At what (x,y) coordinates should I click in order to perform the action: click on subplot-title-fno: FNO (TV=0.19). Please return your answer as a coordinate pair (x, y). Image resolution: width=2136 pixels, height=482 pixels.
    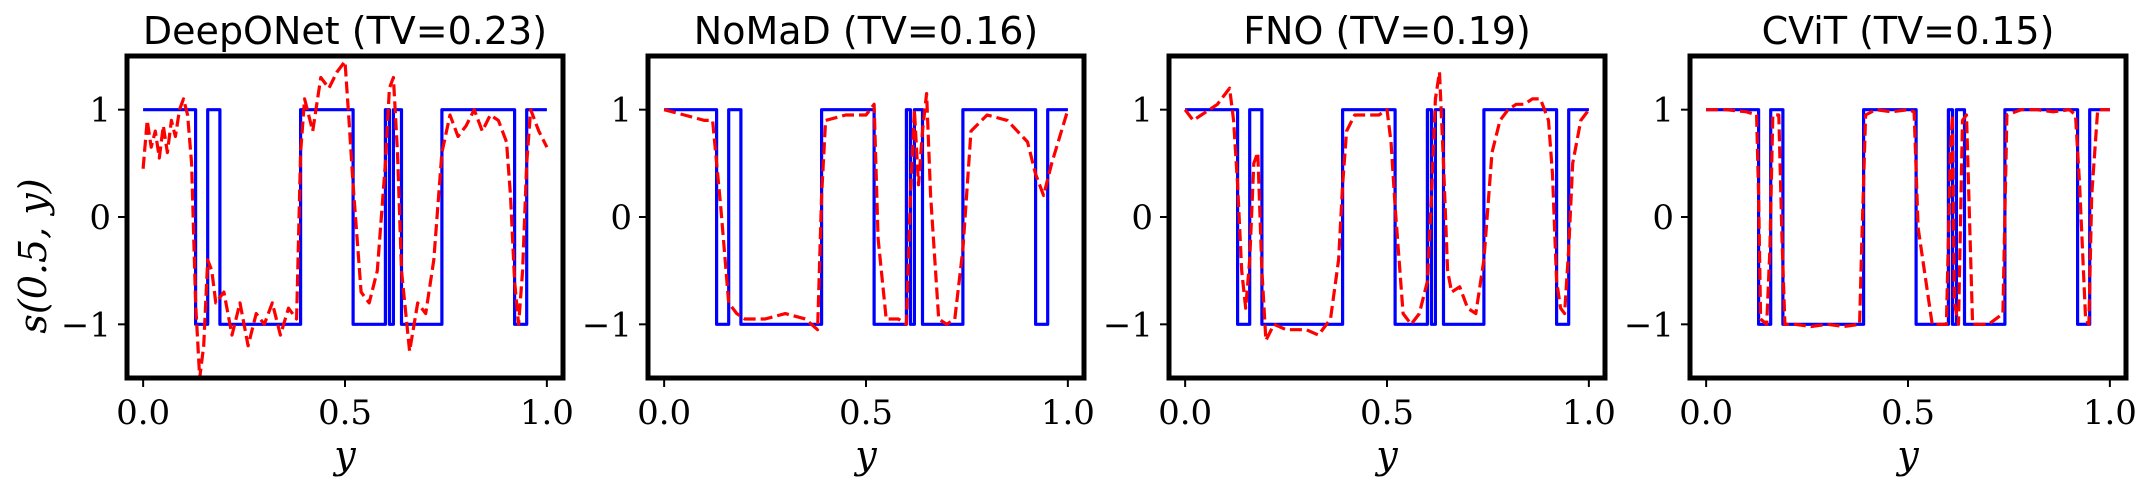
    Looking at the image, I should click on (1387, 31).